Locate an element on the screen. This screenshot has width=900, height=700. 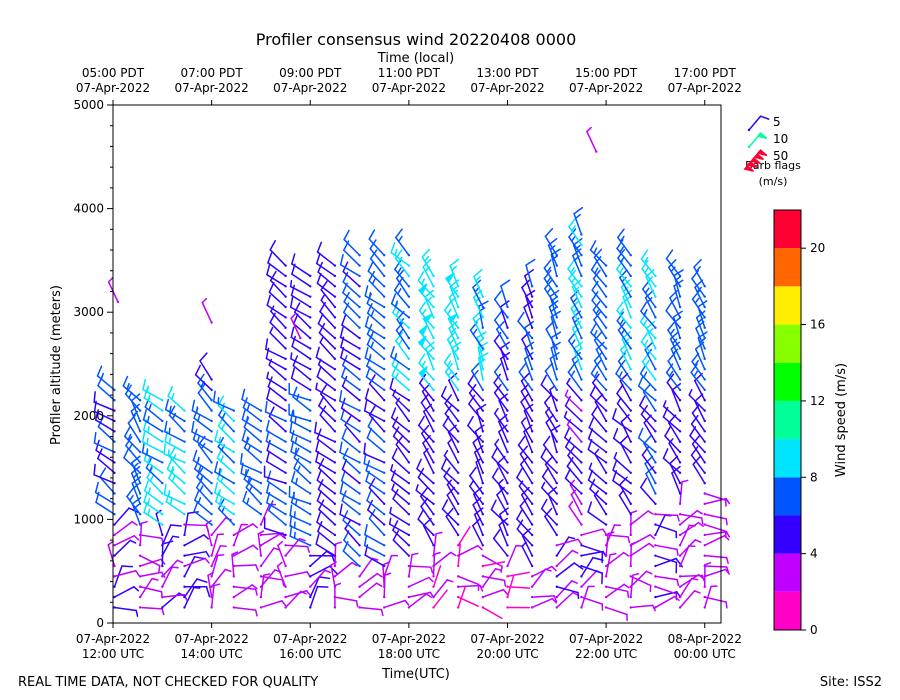
colorbar-tick-label: 4 is located at coordinates (814, 554).